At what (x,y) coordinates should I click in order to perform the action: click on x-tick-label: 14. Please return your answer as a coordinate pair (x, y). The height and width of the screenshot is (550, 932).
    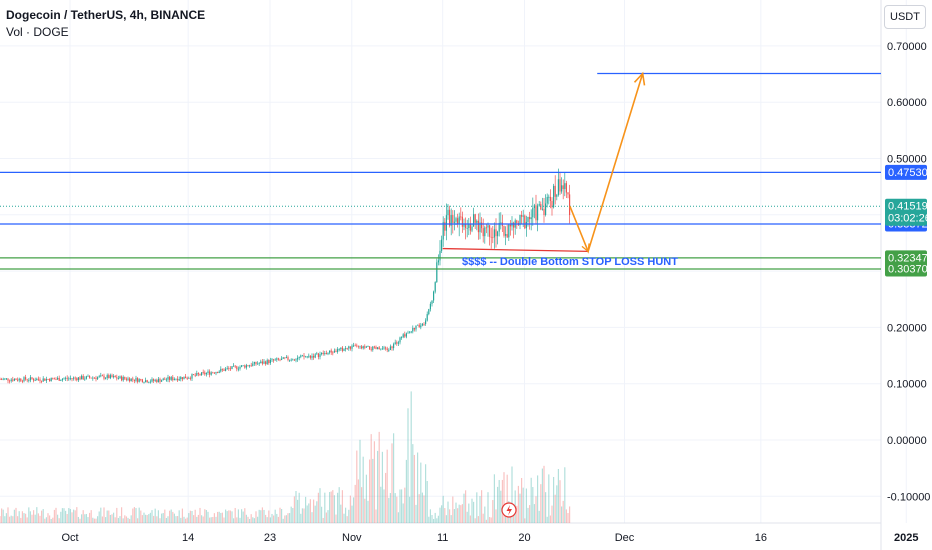
    Looking at the image, I should click on (188, 538).